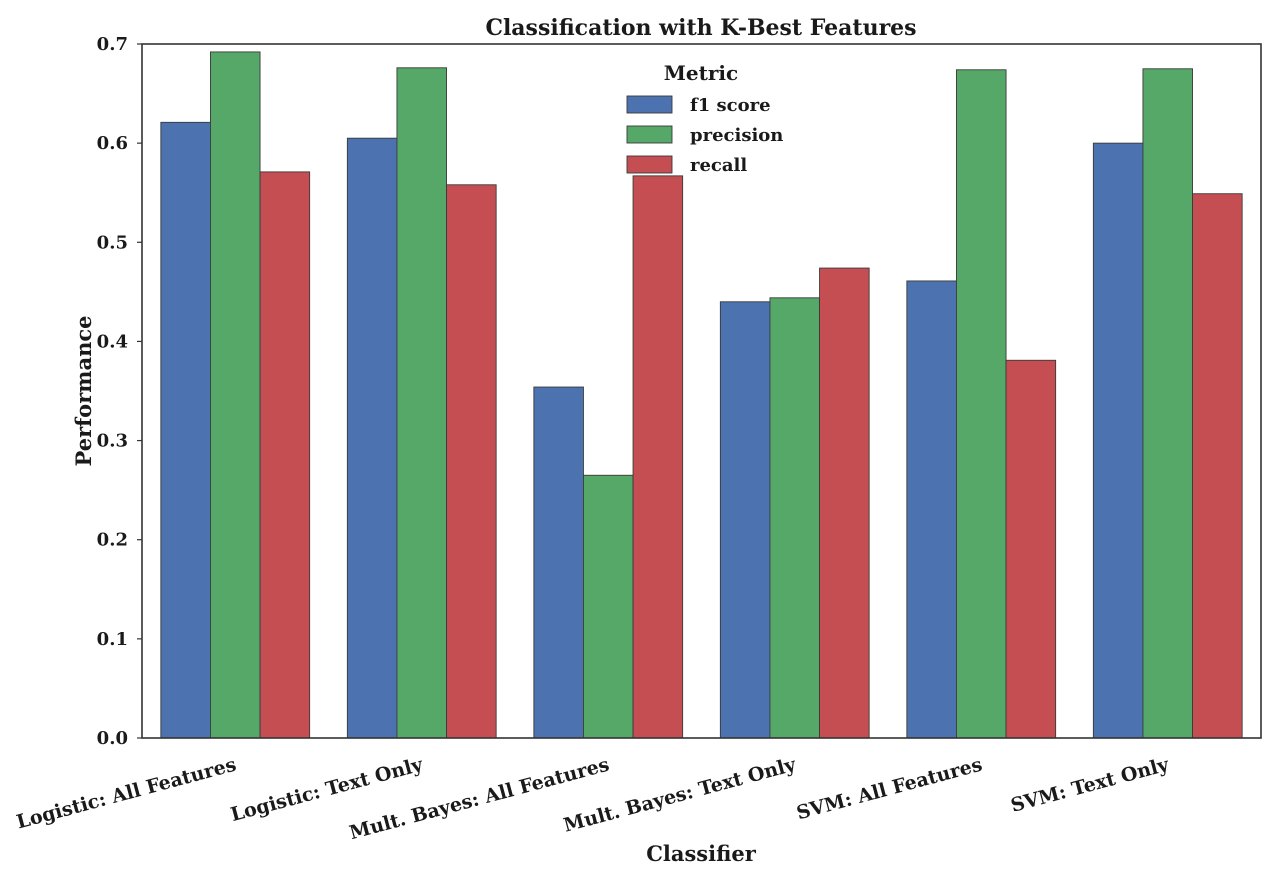 This screenshot has height=880, width=1280. Describe the element at coordinates (112, 341) in the screenshot. I see `y-tick-label: 0.4` at that location.